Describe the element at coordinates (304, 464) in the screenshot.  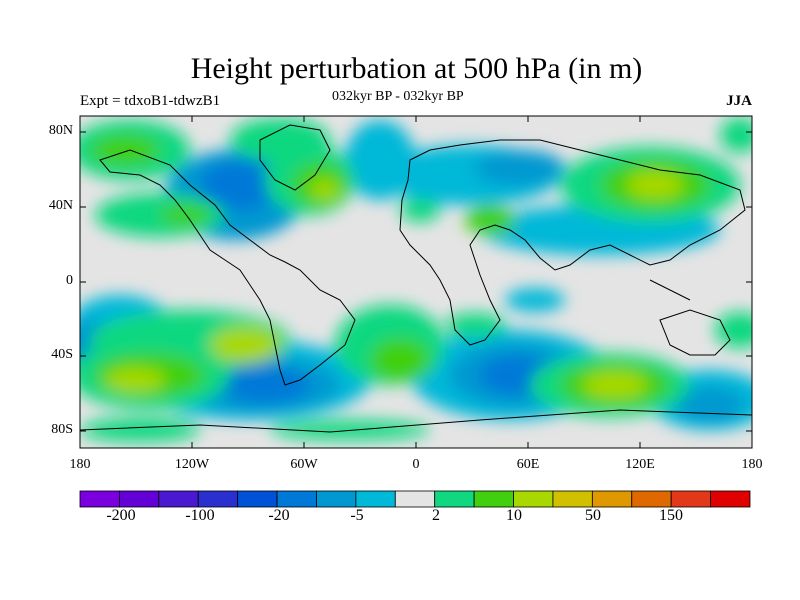
I see `lon-label: 60W` at that location.